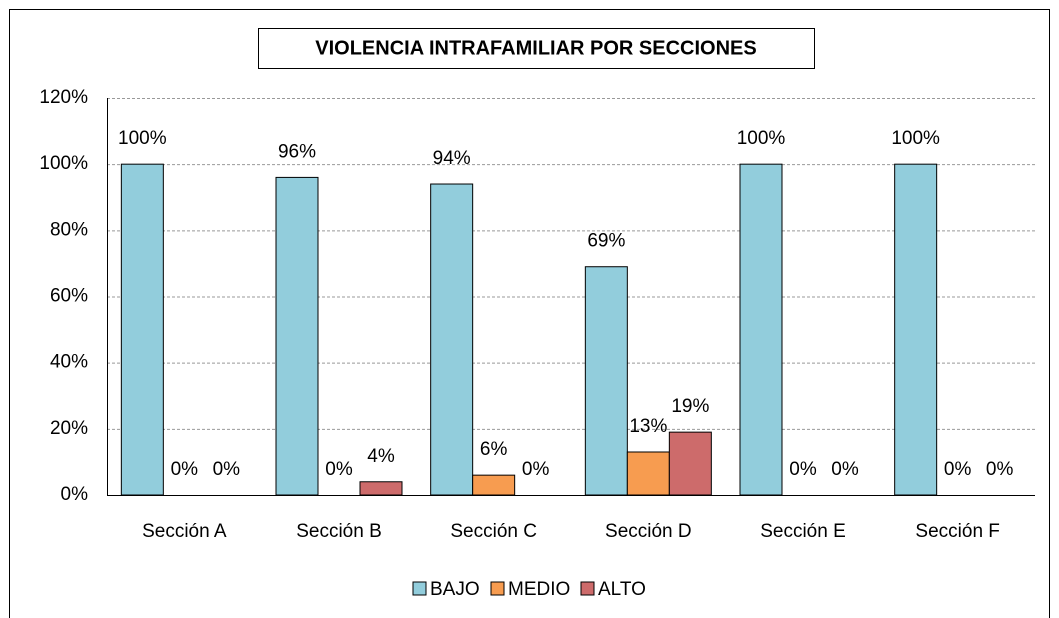 The width and height of the screenshot is (1059, 618). Describe the element at coordinates (493, 531) in the screenshot. I see `x-tick-label: Sección C` at that location.